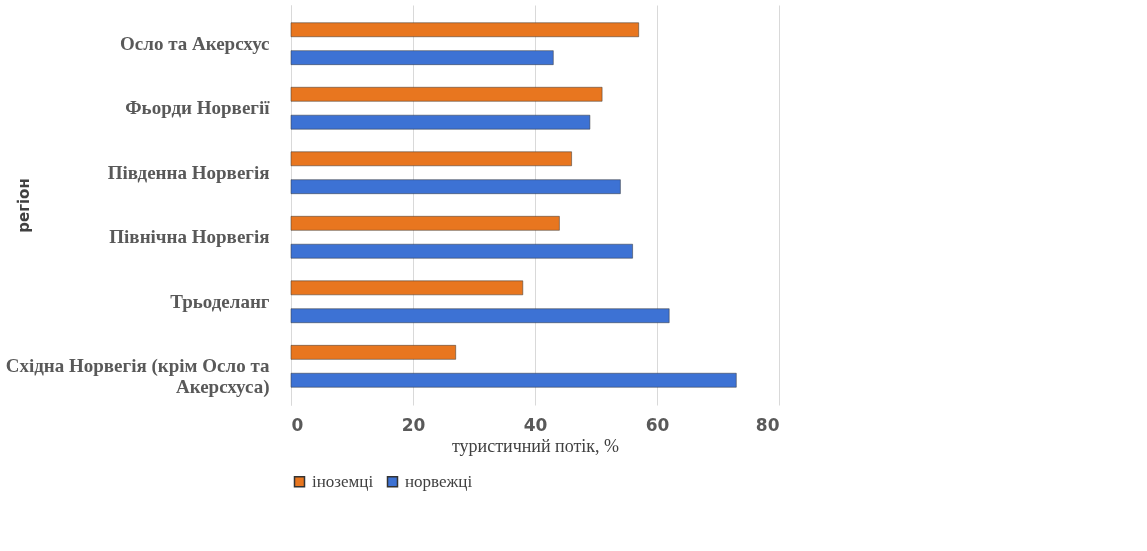 The width and height of the screenshot is (1147, 551). Describe the element at coordinates (413, 424) in the screenshot. I see `x-tick-label: 20` at that location.